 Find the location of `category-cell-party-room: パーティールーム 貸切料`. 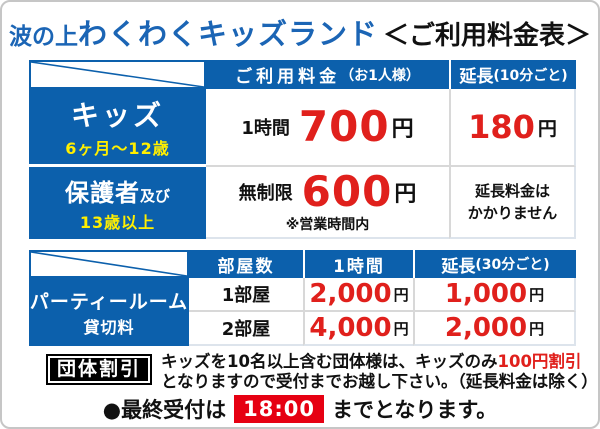

category-cell-party-room: パーティールーム 貸切料 is located at coordinates (109, 312).